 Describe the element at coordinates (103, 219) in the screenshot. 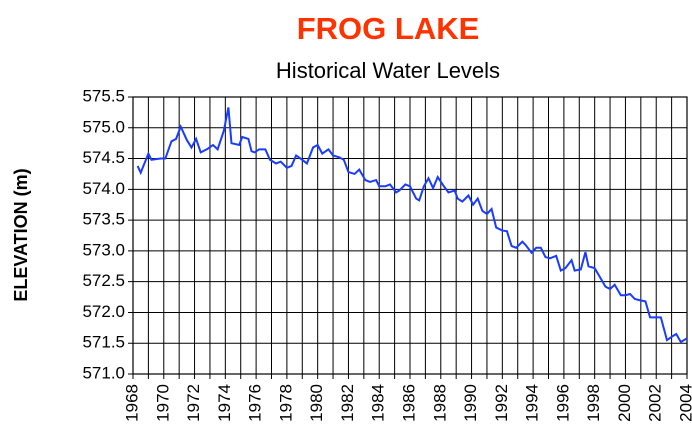

I see `y-tick-label: 573.5` at that location.